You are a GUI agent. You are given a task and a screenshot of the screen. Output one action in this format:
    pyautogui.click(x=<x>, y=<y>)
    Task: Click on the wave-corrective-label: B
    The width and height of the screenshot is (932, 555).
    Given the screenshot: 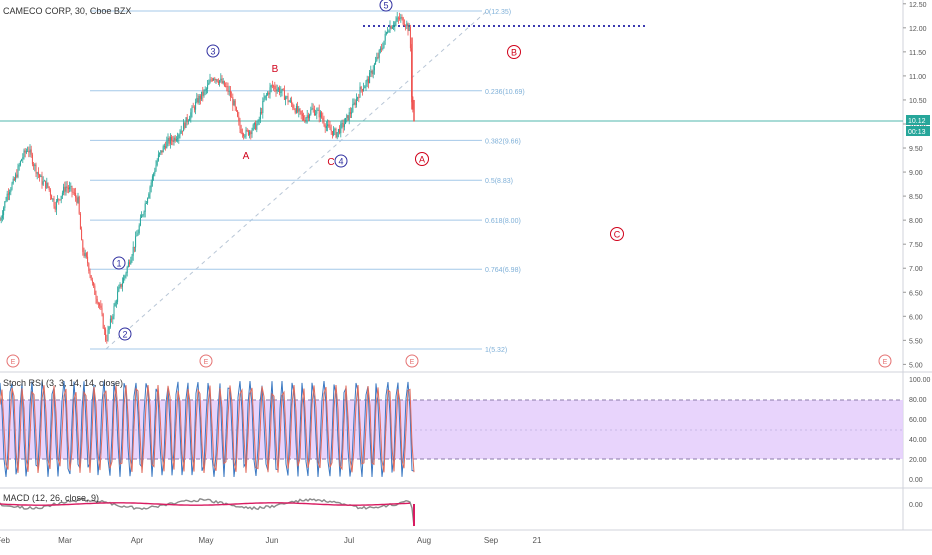 What is the action you would take?
    pyautogui.click(x=275, y=69)
    